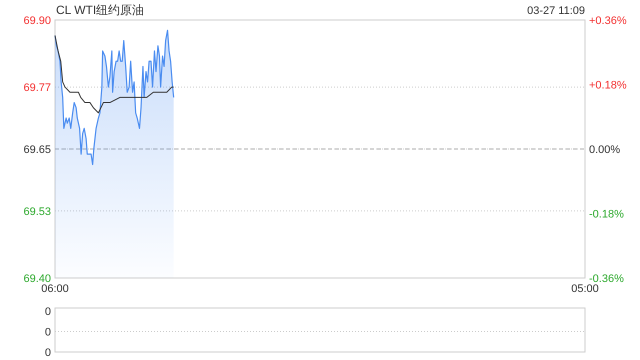 The height and width of the screenshot is (360, 640). What do you see at coordinates (37, 278) in the screenshot?
I see `y-tick-label: 69.40` at bounding box center [37, 278].